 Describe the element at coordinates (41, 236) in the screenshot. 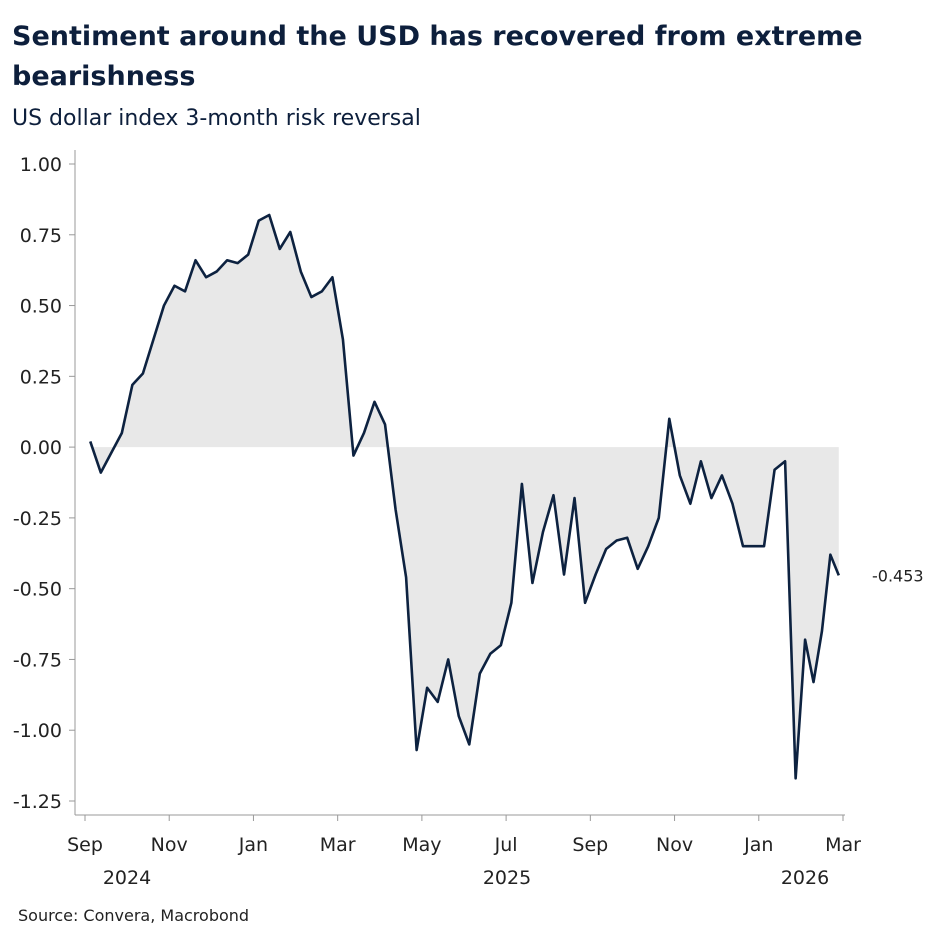

I see `y-tick-label: 0.75` at that location.